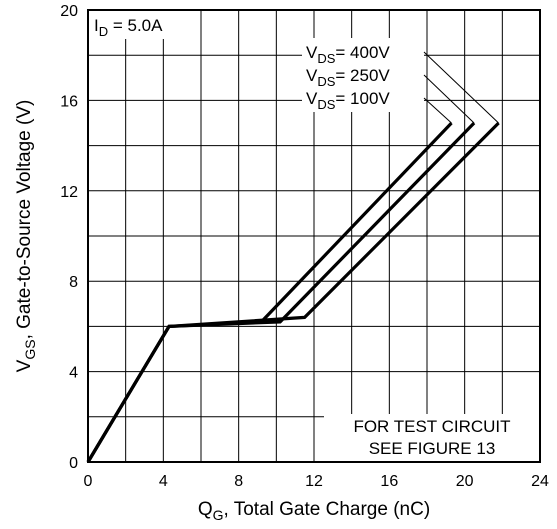 The height and width of the screenshot is (529, 557). What do you see at coordinates (431, 437) in the screenshot?
I see `note-box` at bounding box center [431, 437].